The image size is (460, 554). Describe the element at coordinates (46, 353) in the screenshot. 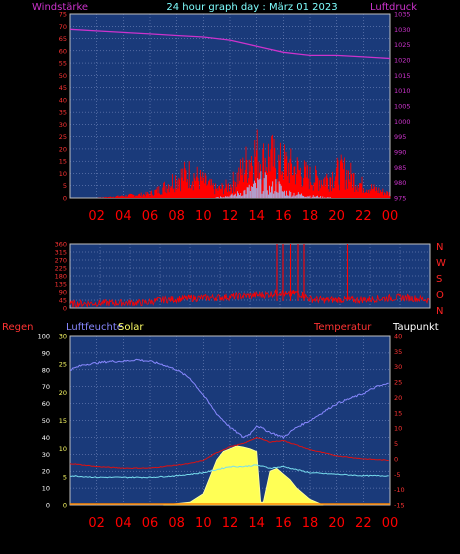

I see `humidity-tick-label: 90` at that location.